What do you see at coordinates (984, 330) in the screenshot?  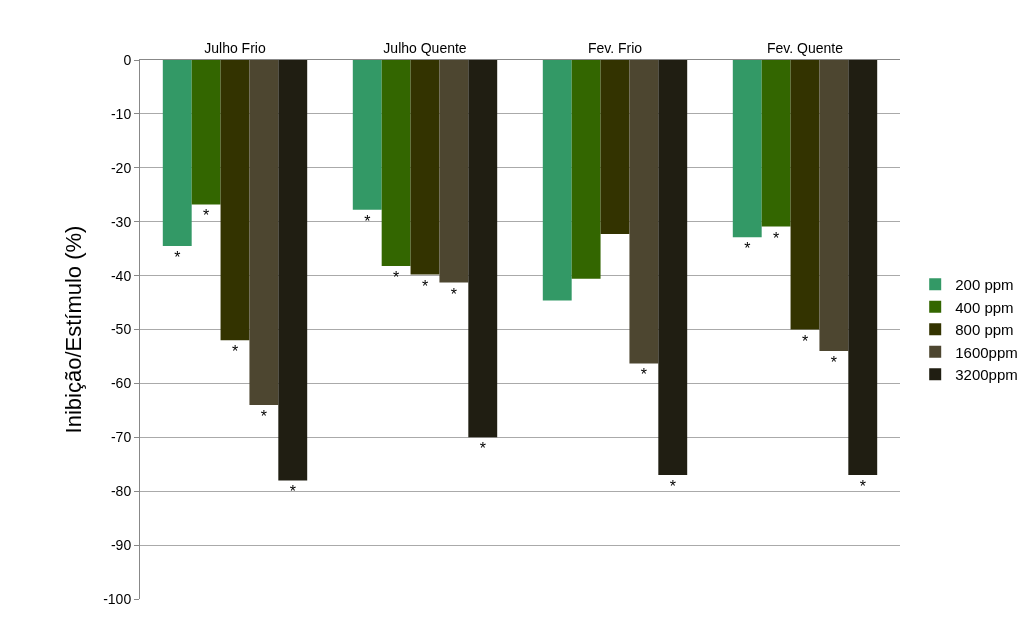 I see `legend-label: 800 ppm` at bounding box center [984, 330].